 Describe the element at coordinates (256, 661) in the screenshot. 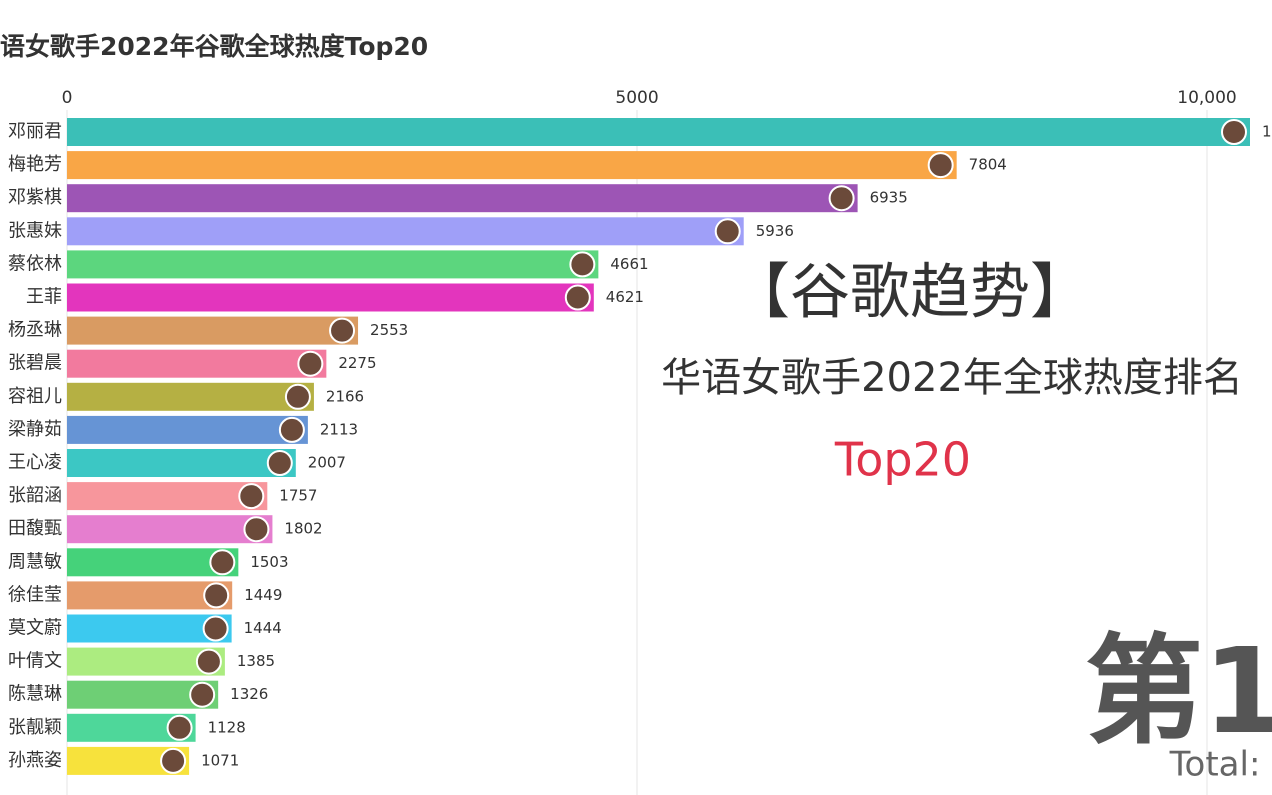

I see `value-label: 1385` at that location.